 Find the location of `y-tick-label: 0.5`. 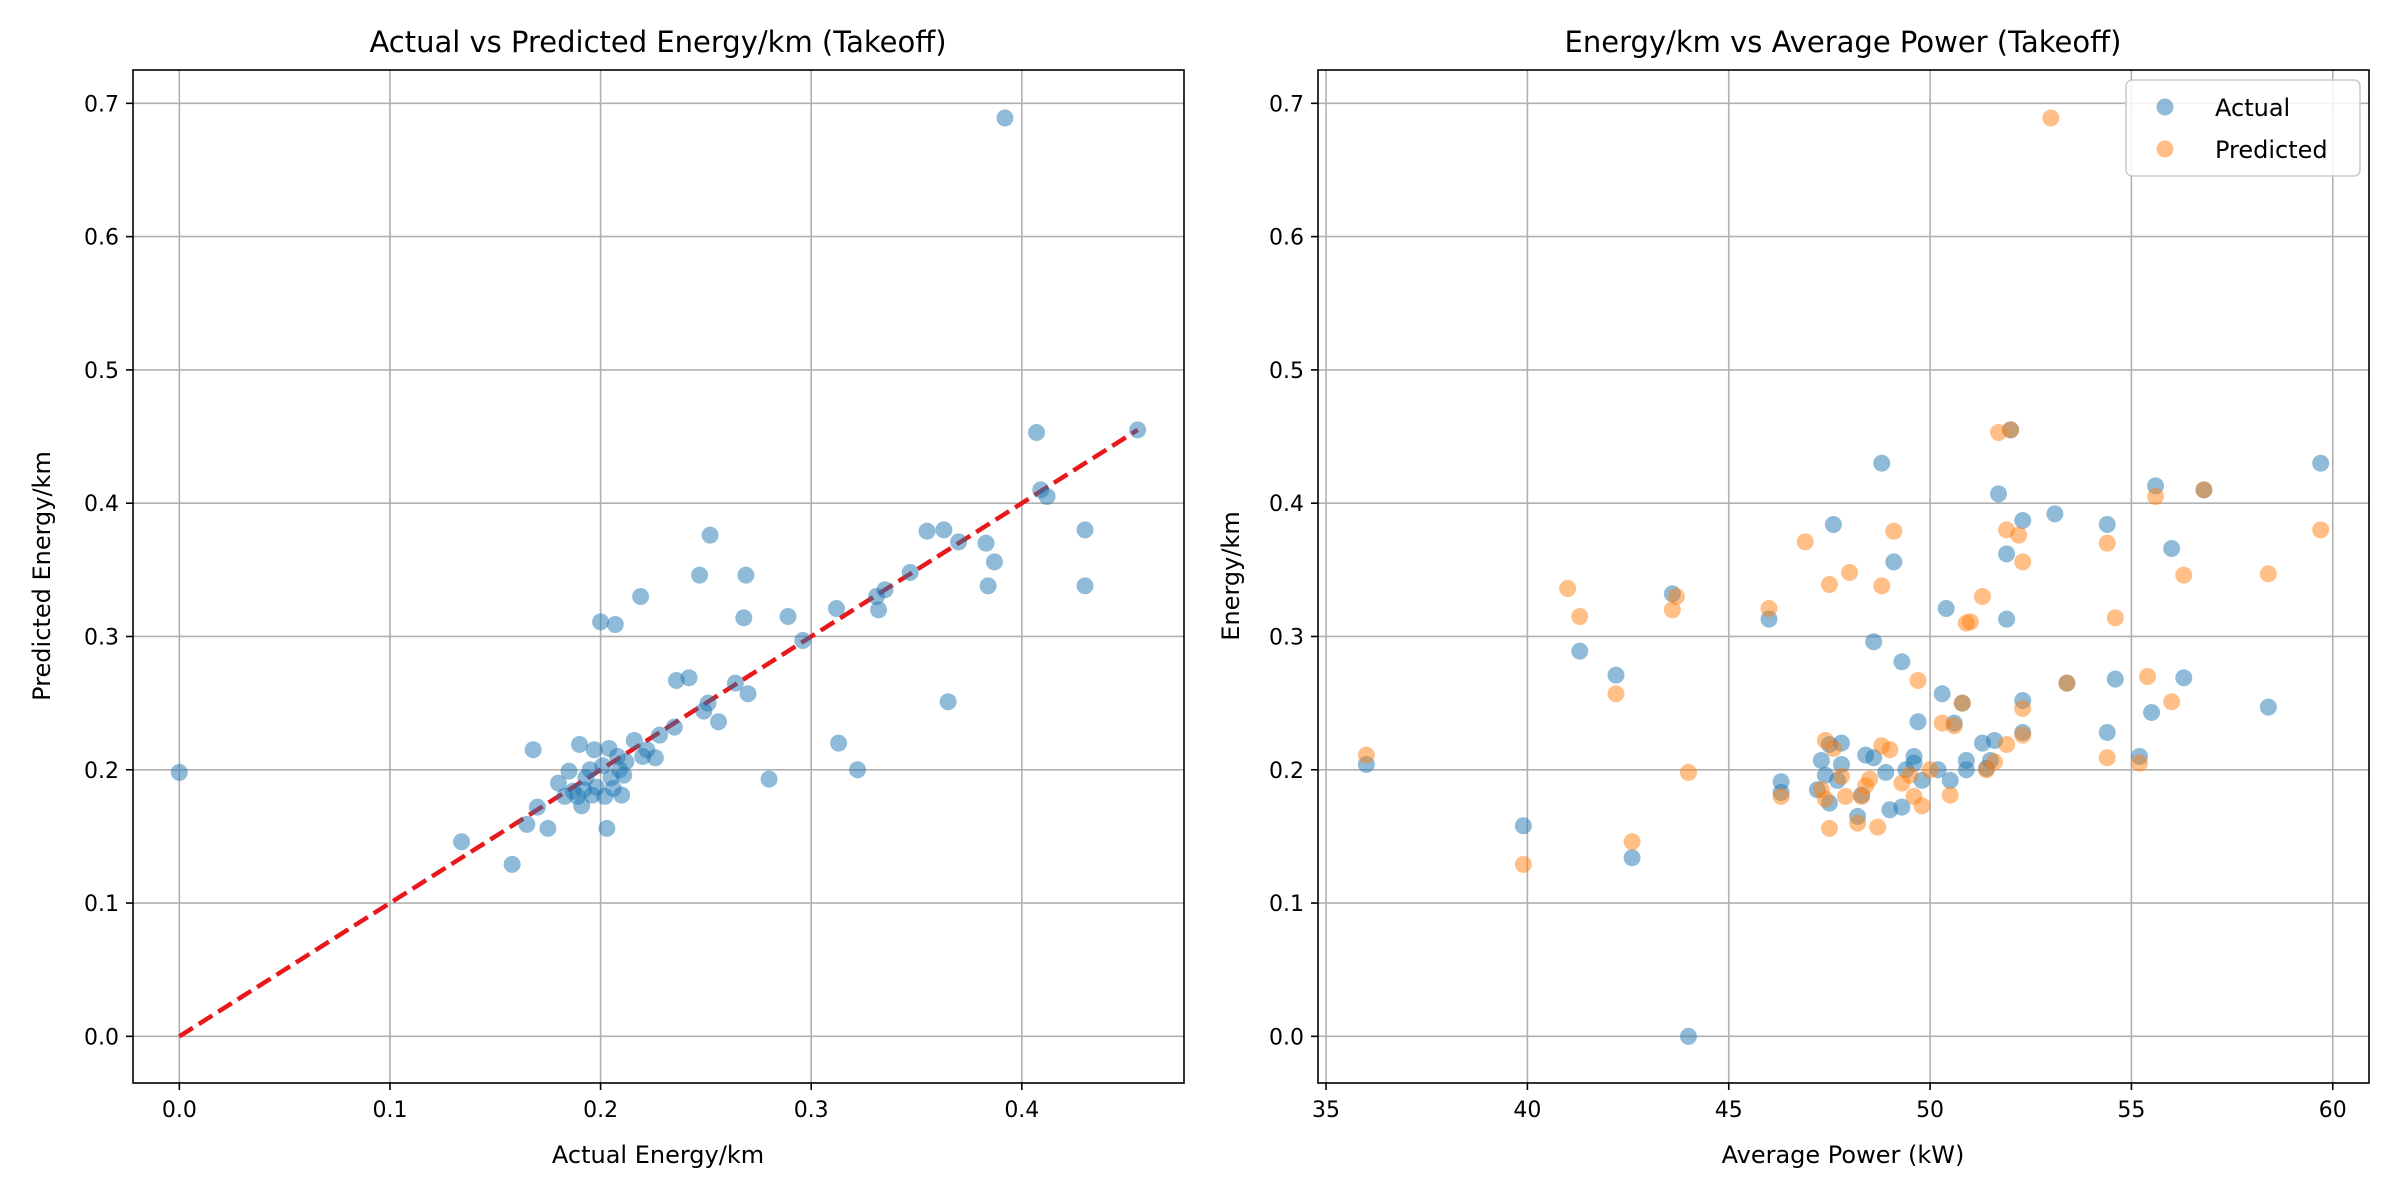

y-tick-label: 0.5 is located at coordinates (1286, 371).